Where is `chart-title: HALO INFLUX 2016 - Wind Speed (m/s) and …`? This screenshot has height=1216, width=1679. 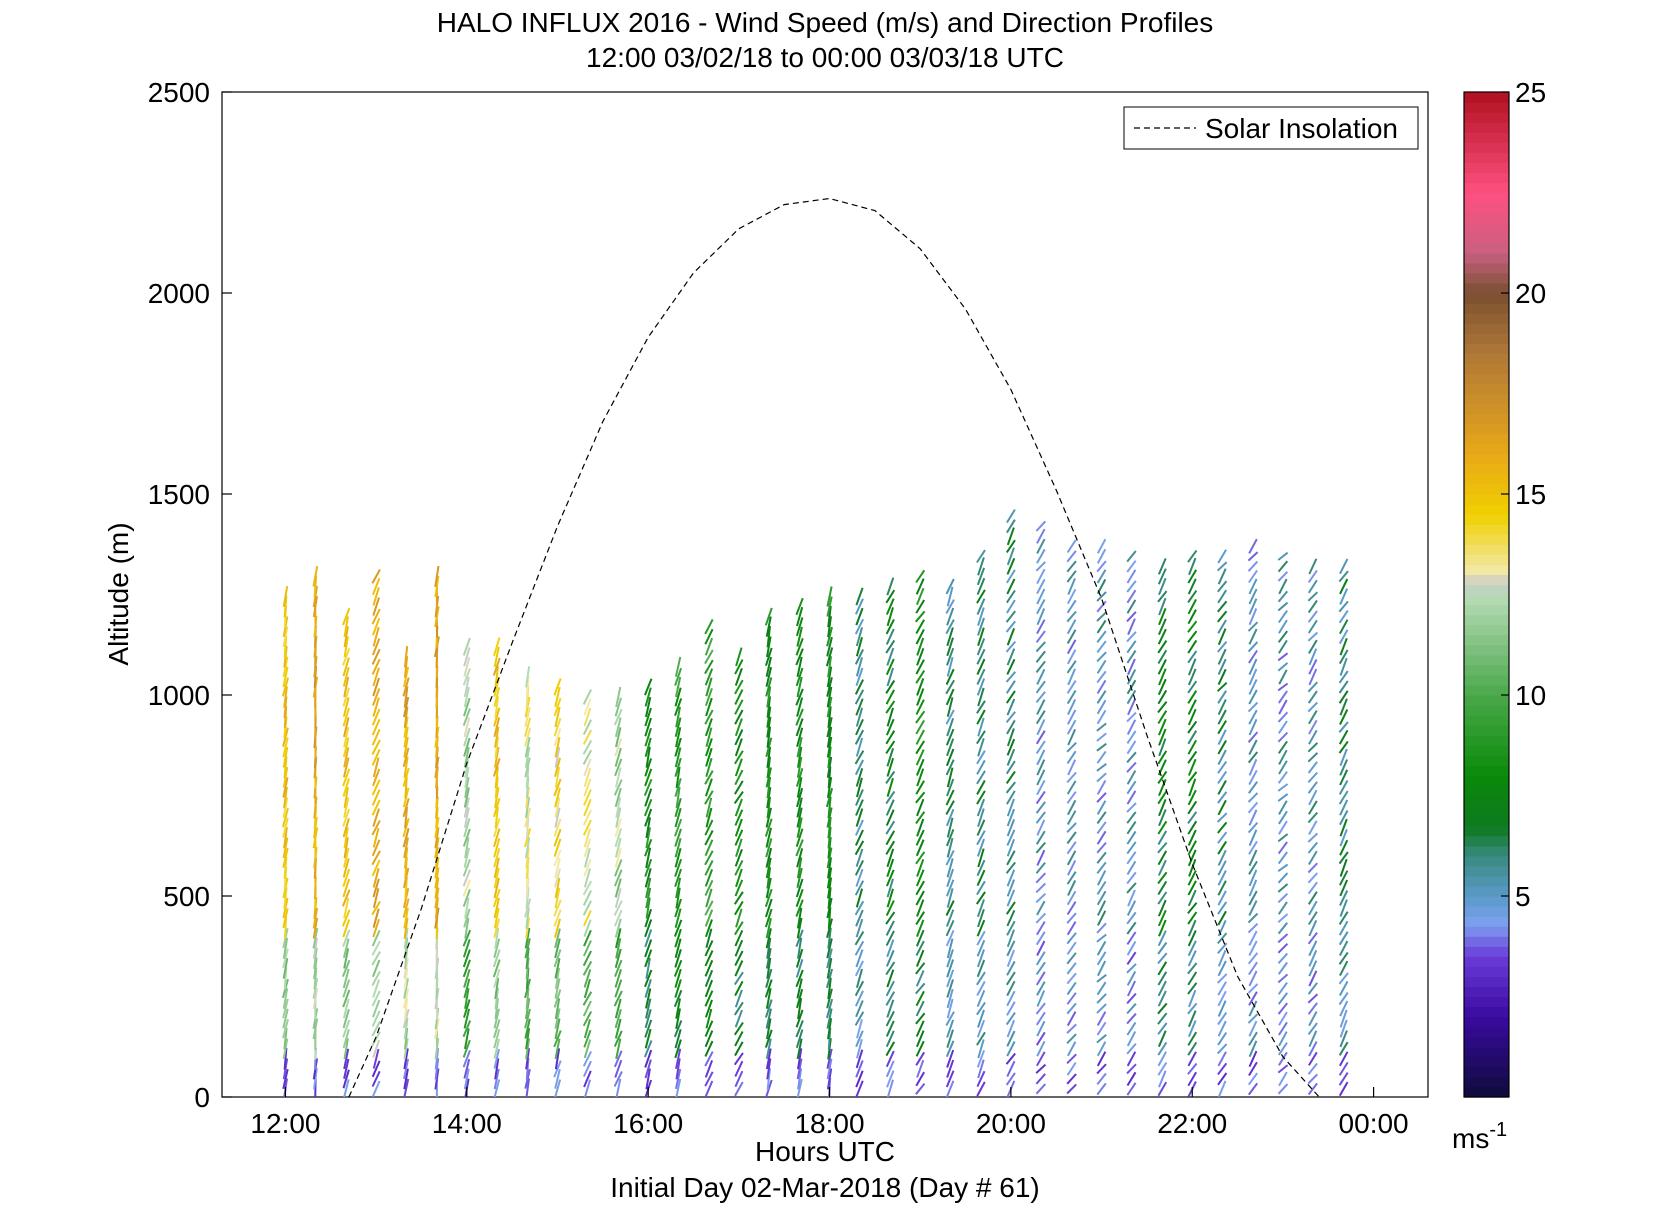
chart-title: HALO INFLUX 2016 - Wind Speed (m/s) and … is located at coordinates (825, 22).